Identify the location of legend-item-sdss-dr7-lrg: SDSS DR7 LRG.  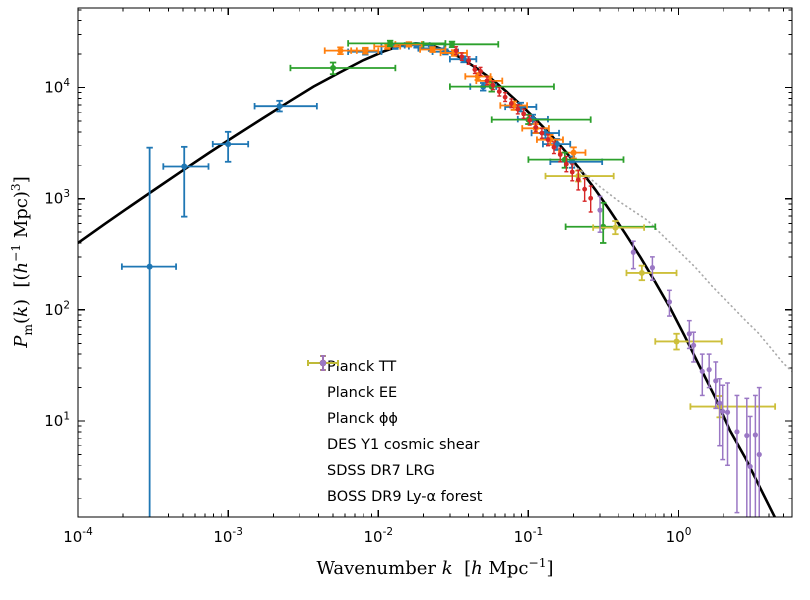
(393, 419).